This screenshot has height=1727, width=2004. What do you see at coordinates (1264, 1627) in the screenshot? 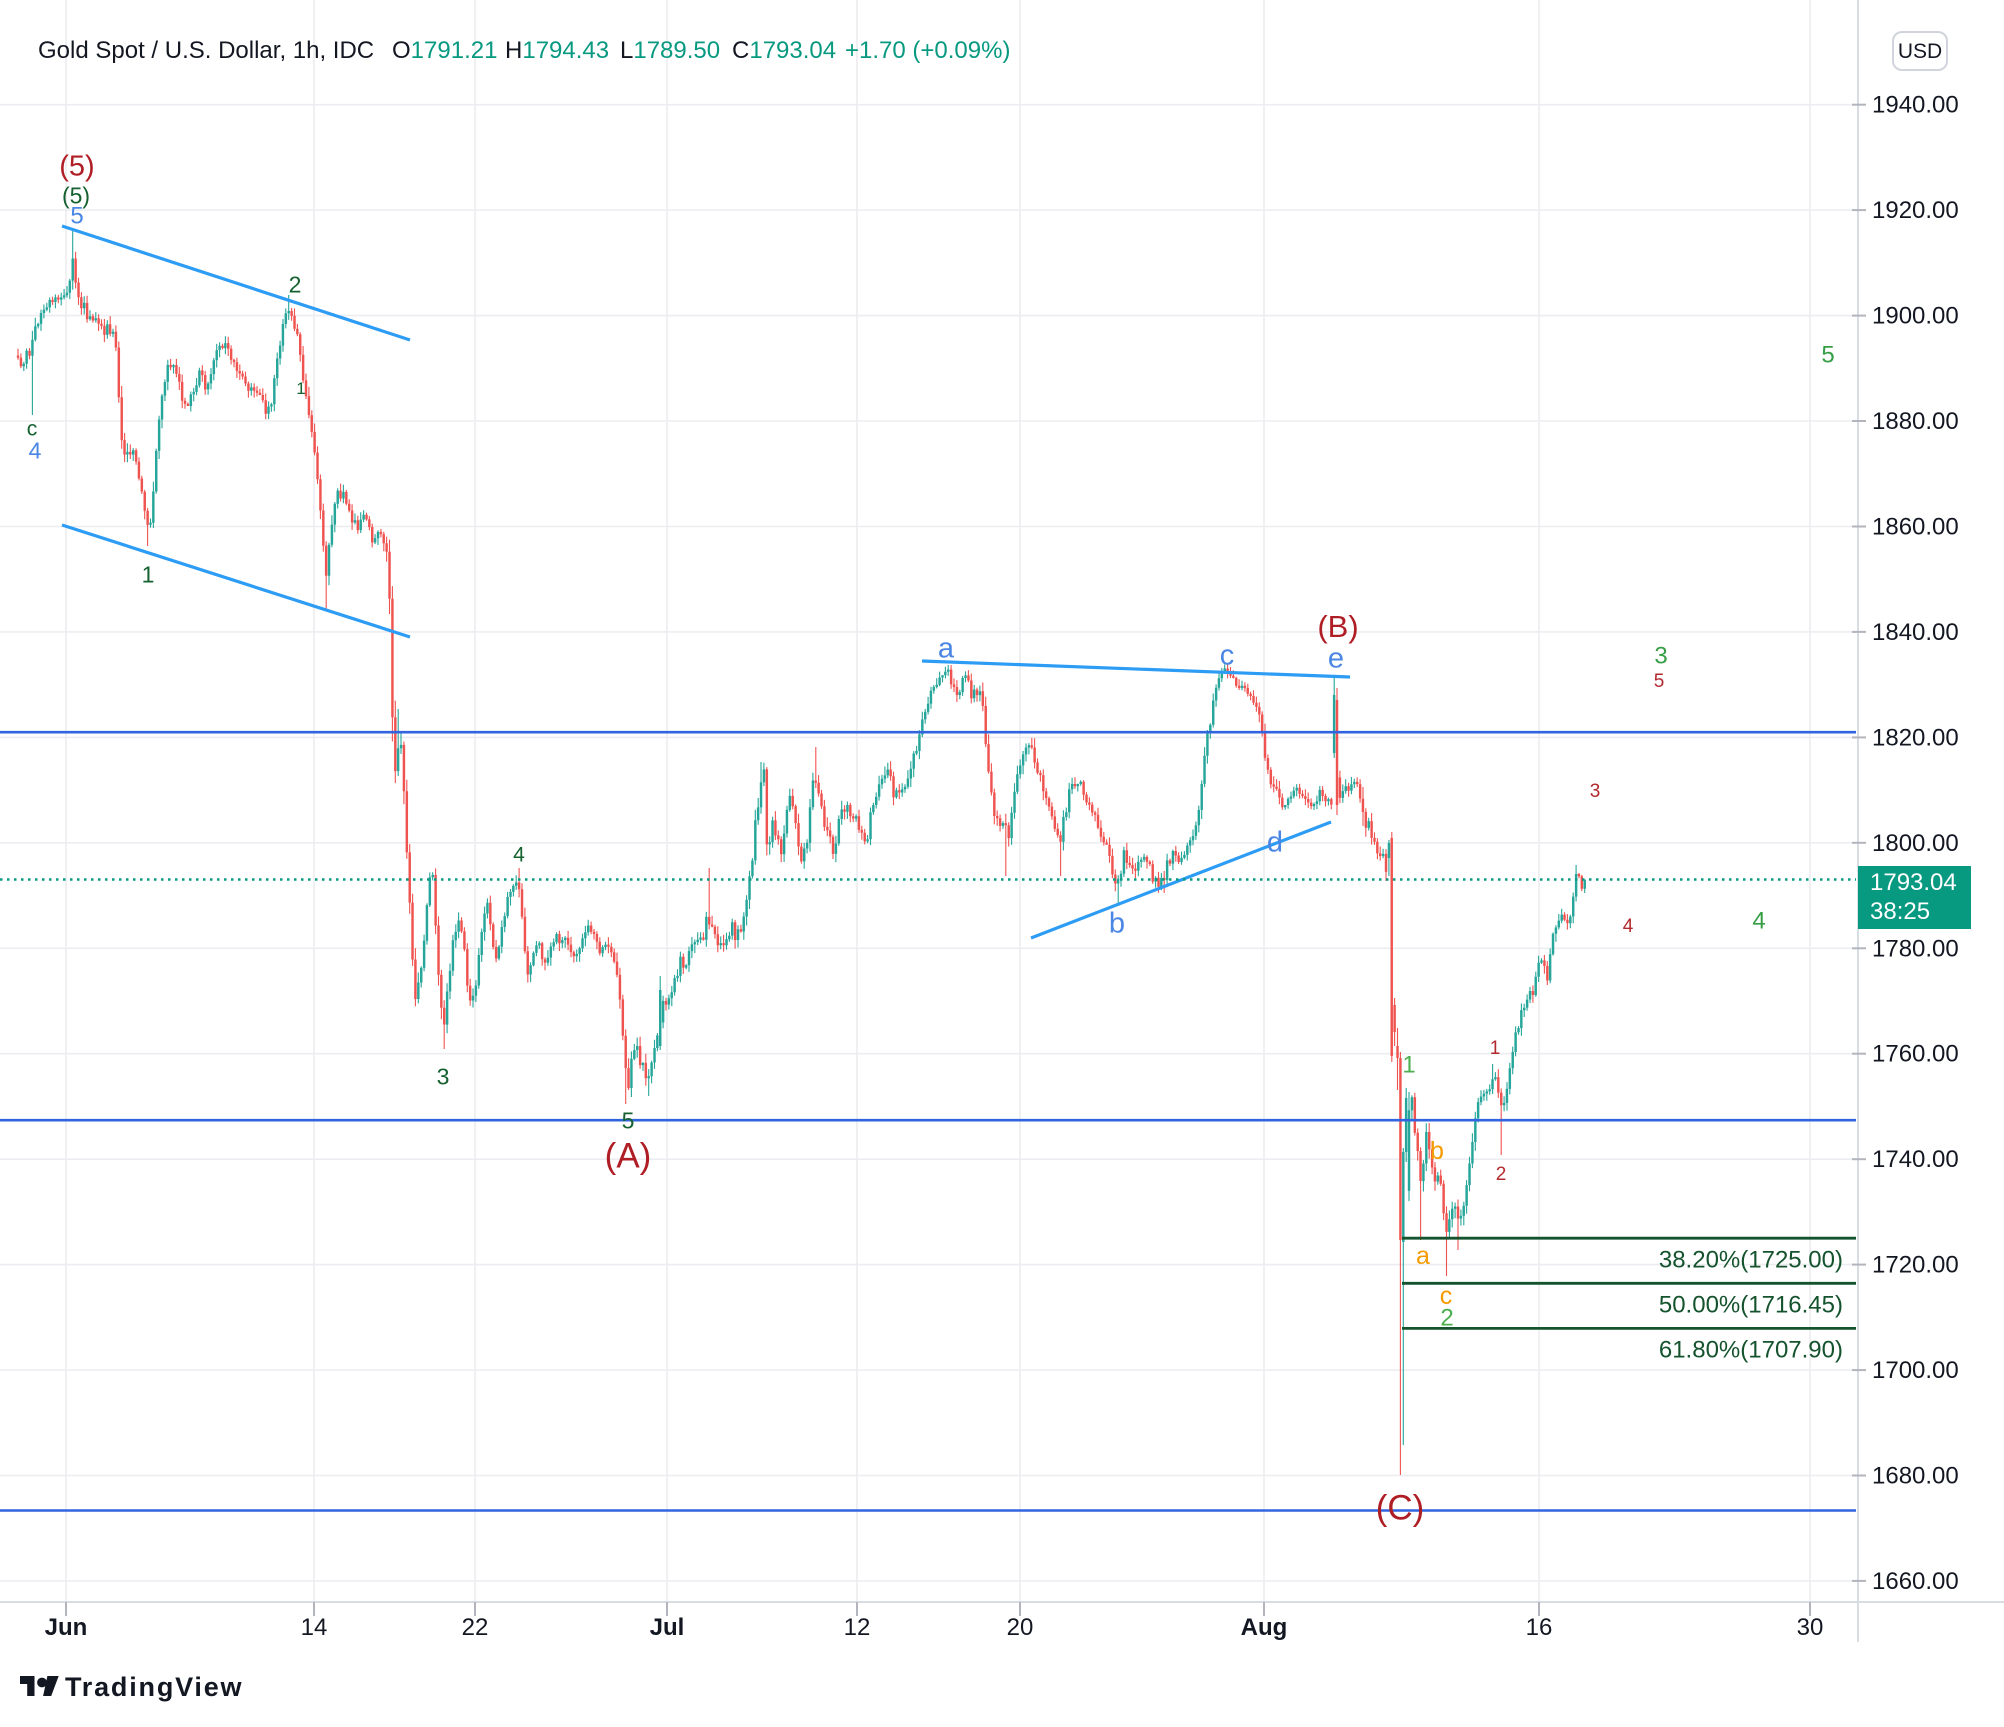
I see `svg-text: Aug` at bounding box center [1264, 1627].